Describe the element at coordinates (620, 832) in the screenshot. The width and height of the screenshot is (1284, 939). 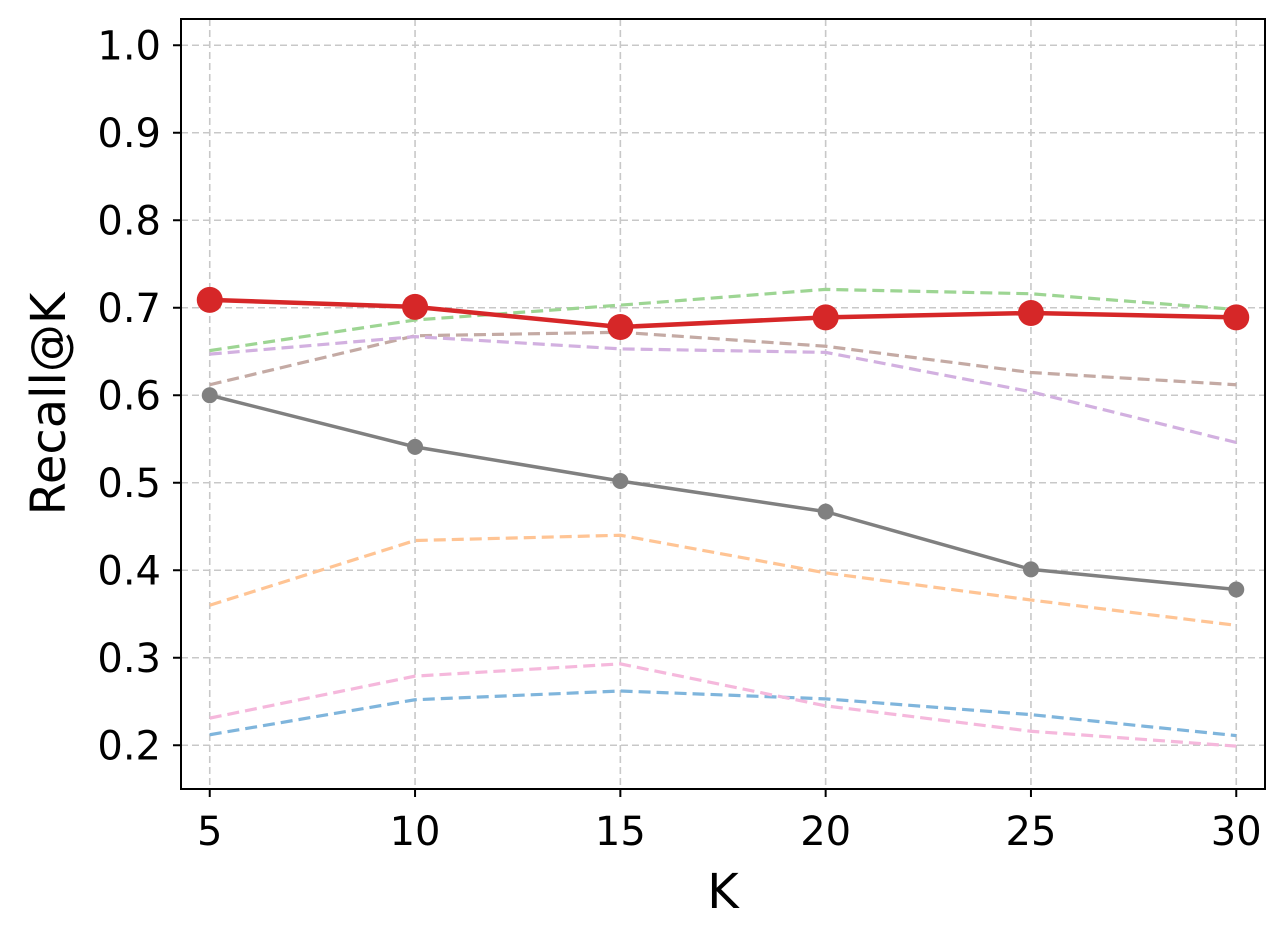
I see `x-tick-label: 15` at that location.